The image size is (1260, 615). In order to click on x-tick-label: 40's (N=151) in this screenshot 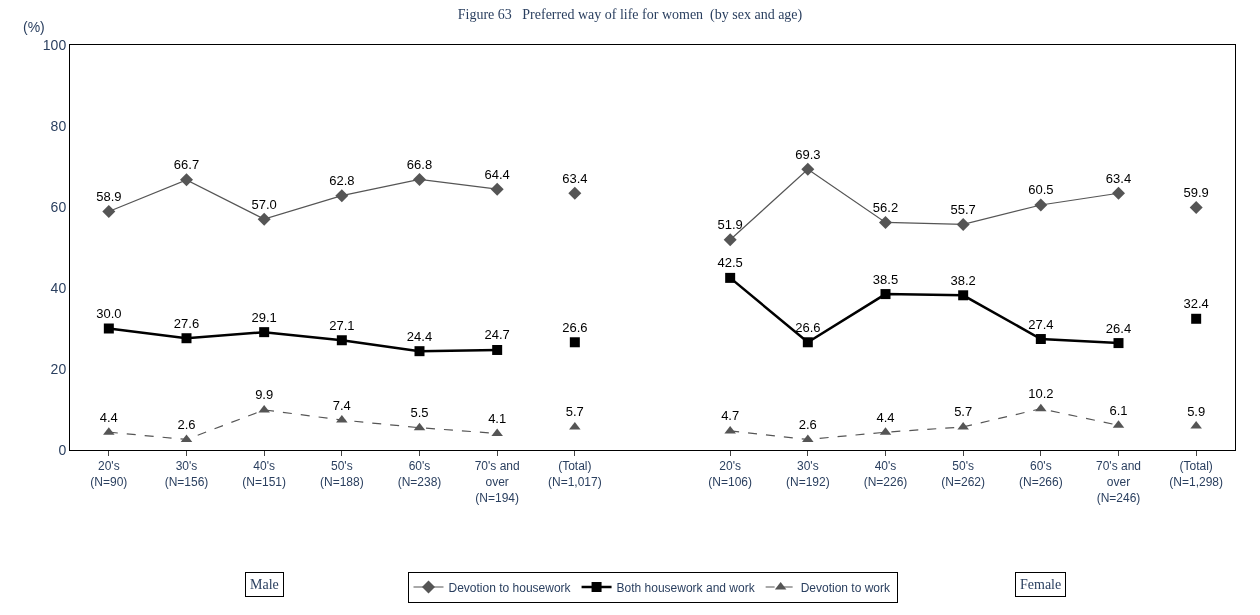, I will do `click(264, 474)`.